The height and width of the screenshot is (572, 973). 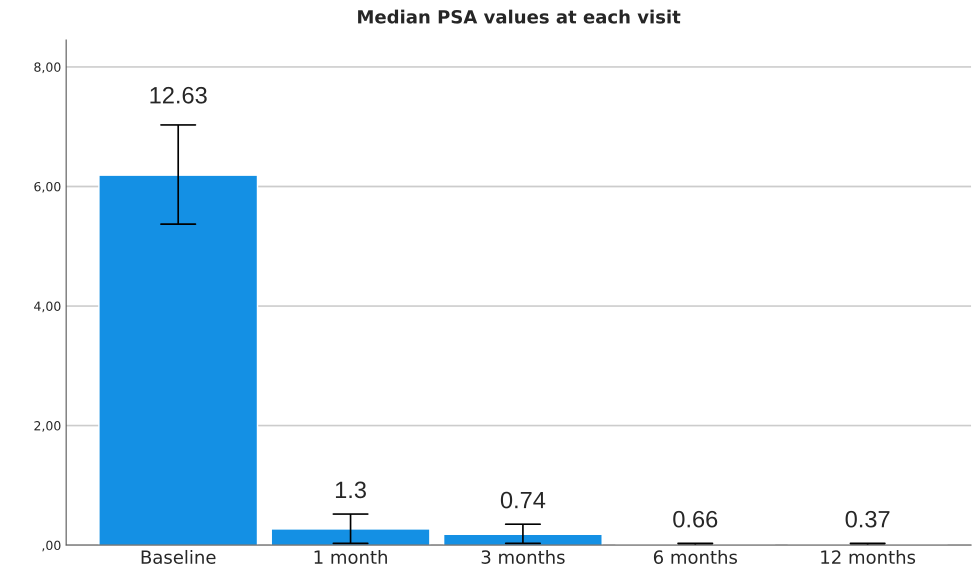 I want to click on x-tick-label: 6 months, so click(x=696, y=557).